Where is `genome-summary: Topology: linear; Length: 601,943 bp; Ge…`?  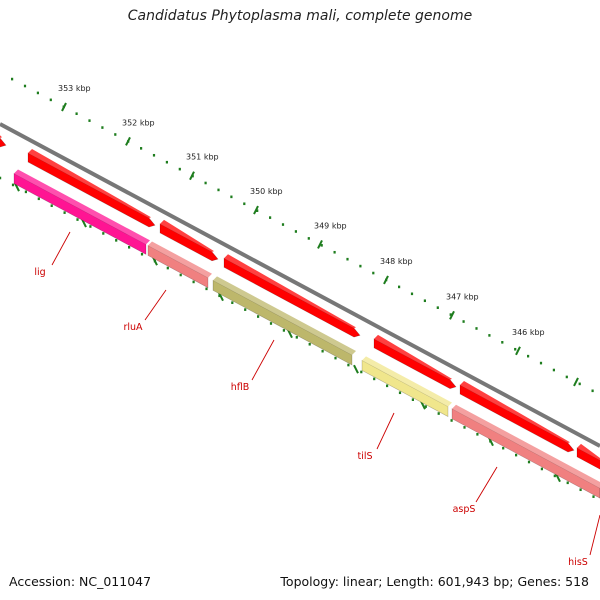 genome-summary: Topology: linear; Length: 601,943 bp; Ge… is located at coordinates (434, 581).